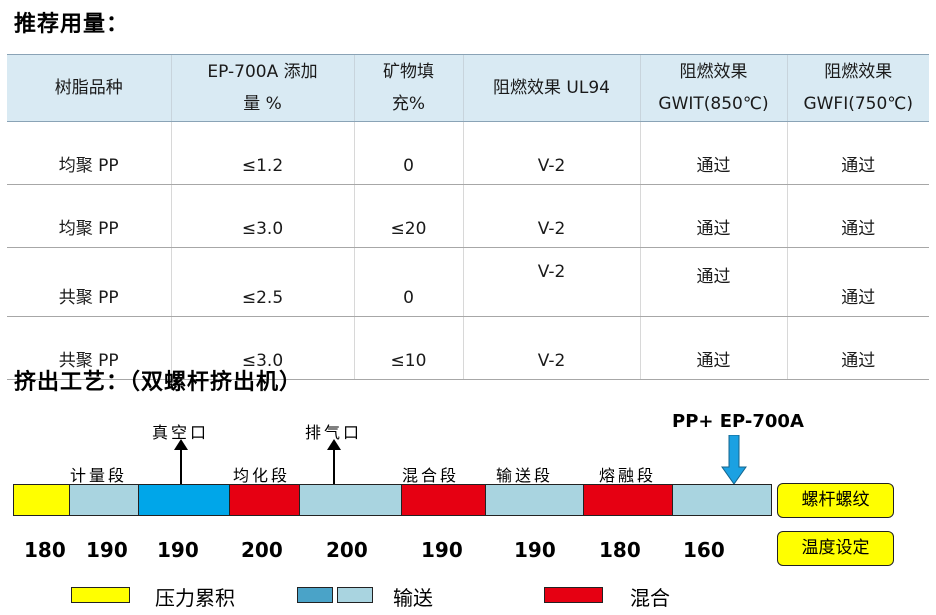 This screenshot has height=615, width=936. I want to click on temperature-value: 160, so click(704, 550).